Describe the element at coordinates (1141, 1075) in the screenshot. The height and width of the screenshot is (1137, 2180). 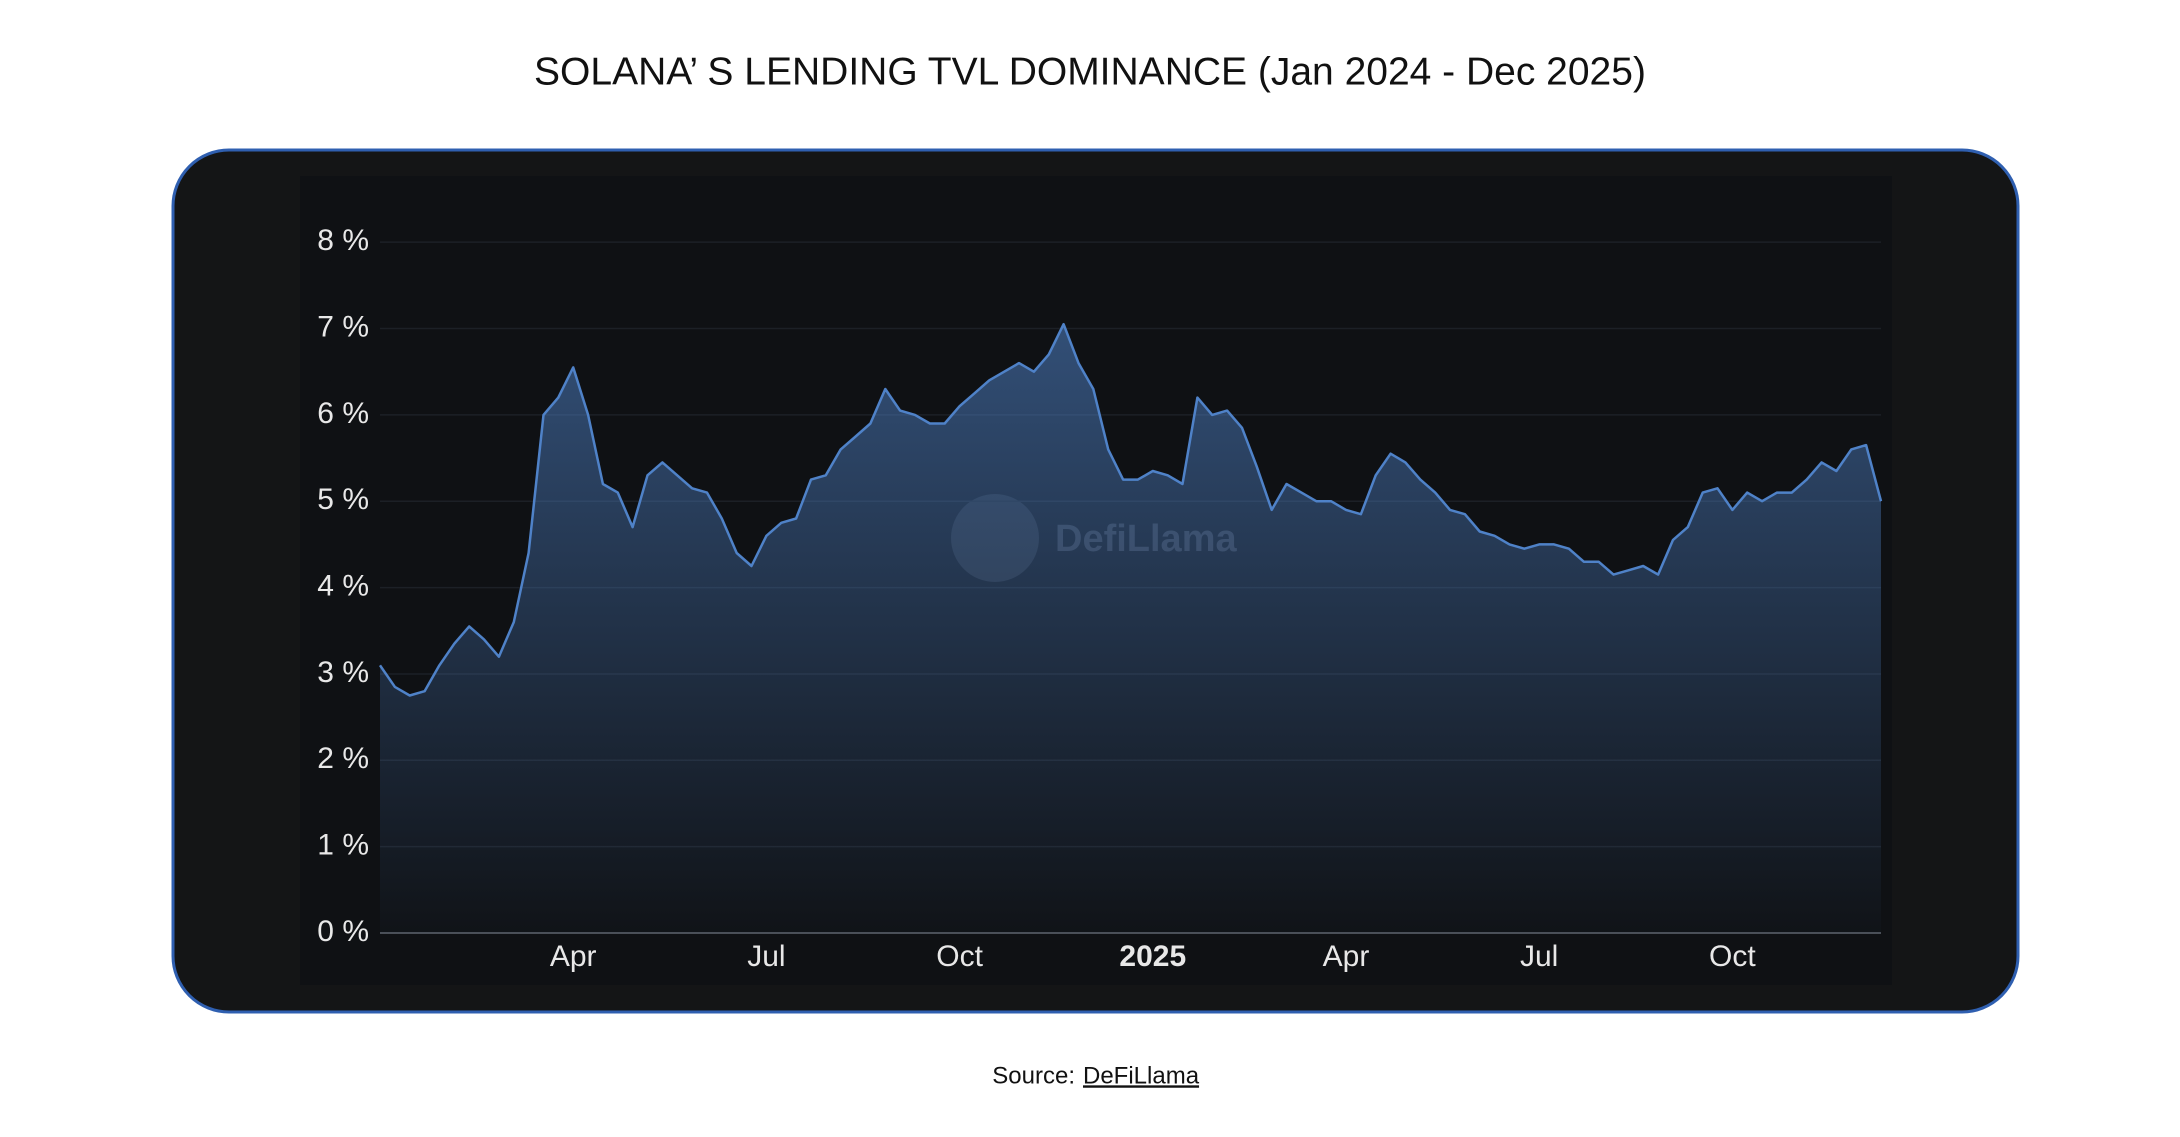
I see `source-link: DeFiLlama` at that location.